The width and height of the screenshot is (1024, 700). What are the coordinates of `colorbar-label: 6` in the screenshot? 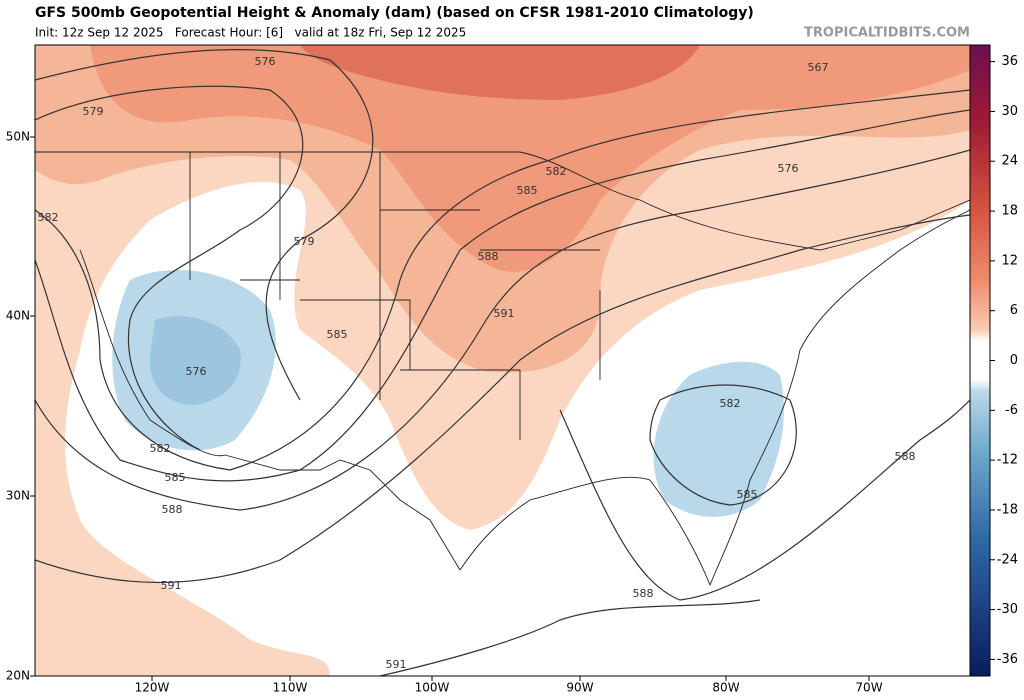 It's located at (1014, 310).